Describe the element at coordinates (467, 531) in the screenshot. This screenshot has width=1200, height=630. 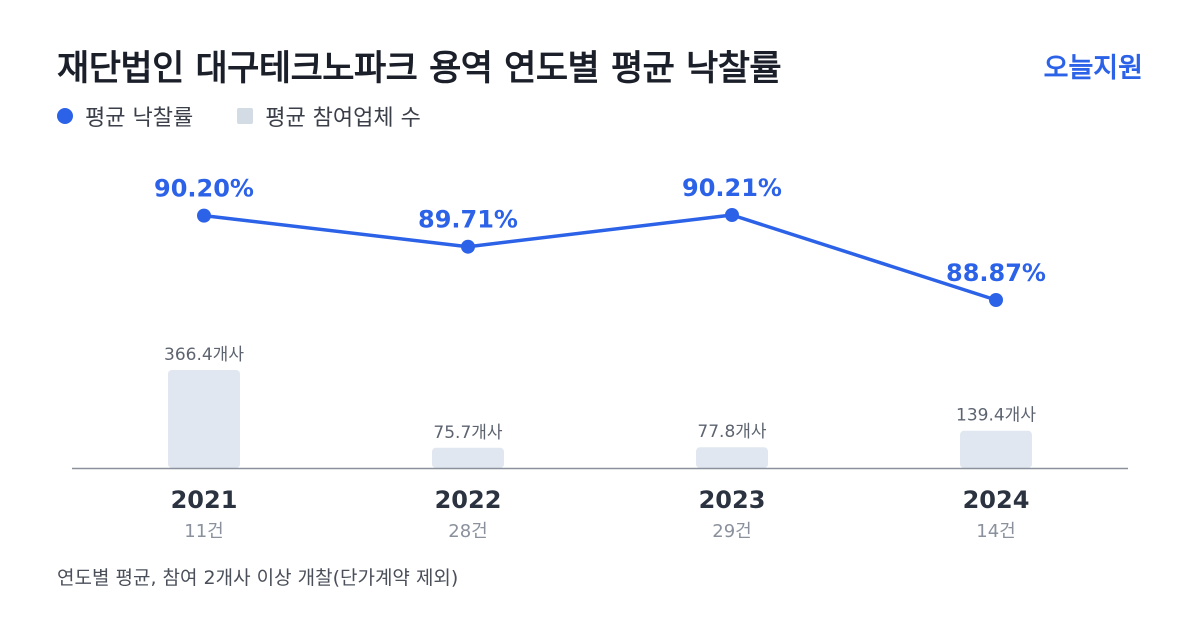
I see `x-sublabel-2022: 28건` at that location.